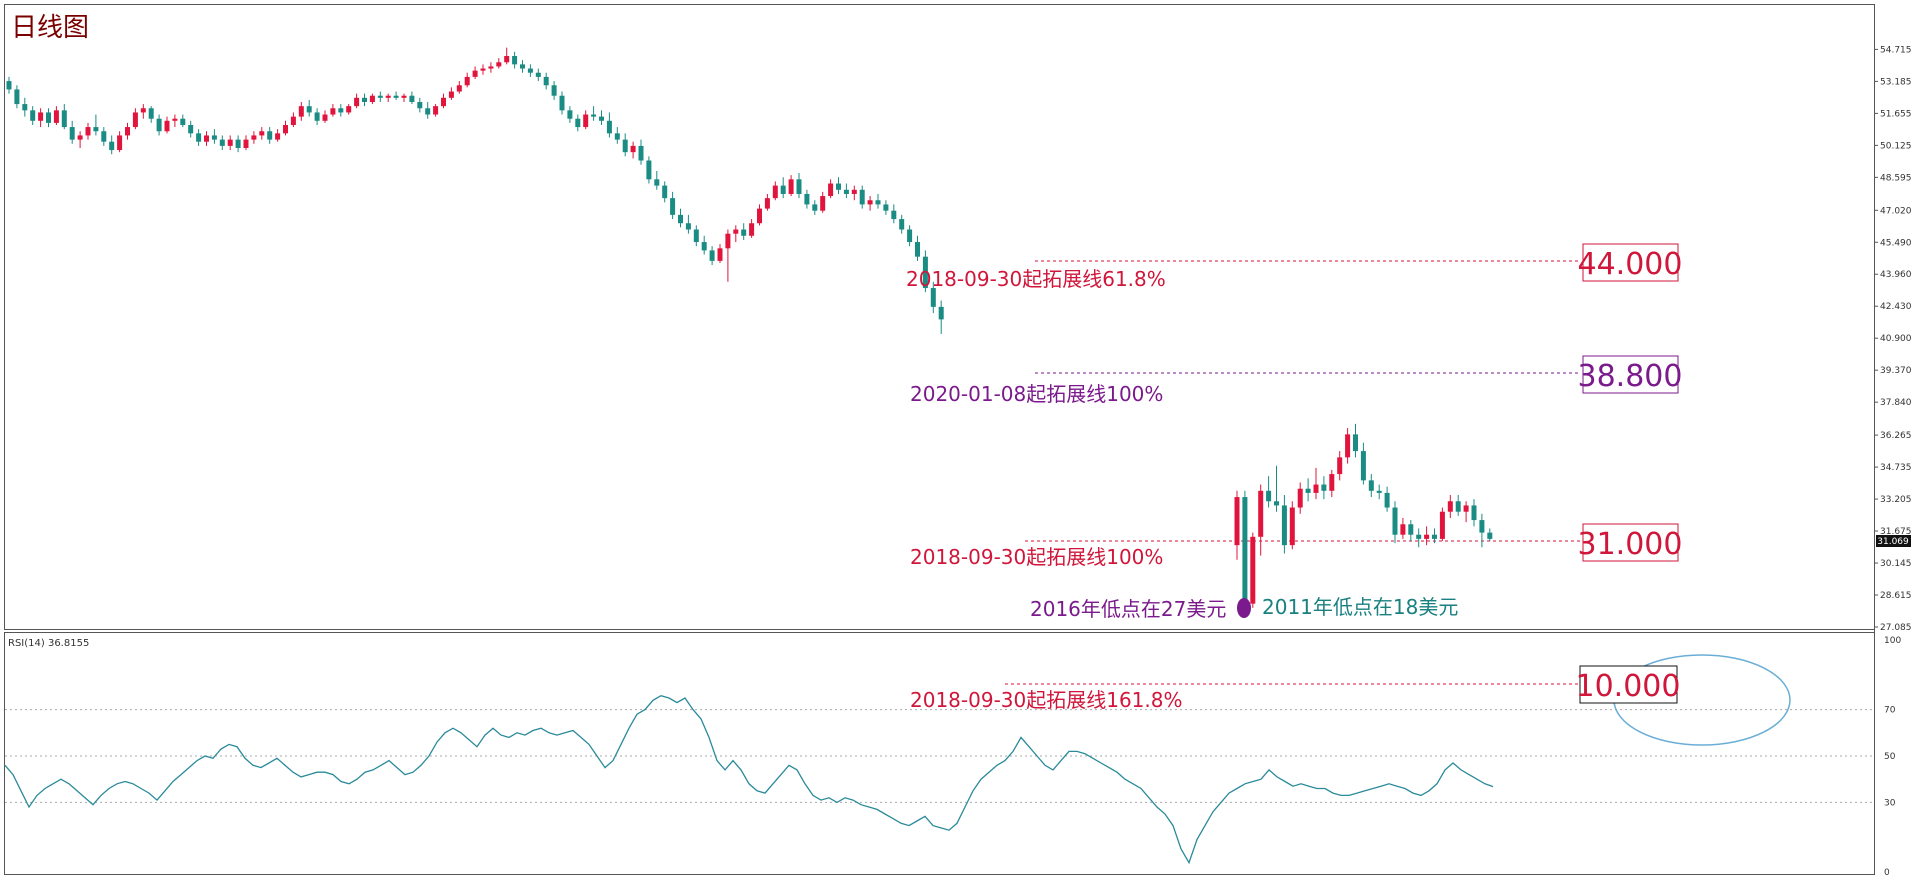 The height and width of the screenshot is (879, 1911). Describe the element at coordinates (1892, 757) in the screenshot. I see `rsi-axis: 100 70 50 30 0` at that location.